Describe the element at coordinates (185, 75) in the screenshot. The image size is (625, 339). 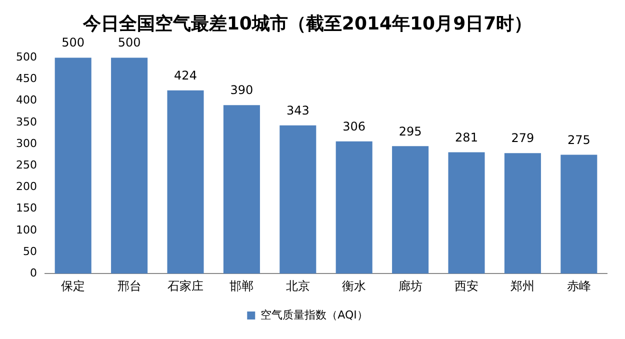
I see `data-label: 424` at that location.